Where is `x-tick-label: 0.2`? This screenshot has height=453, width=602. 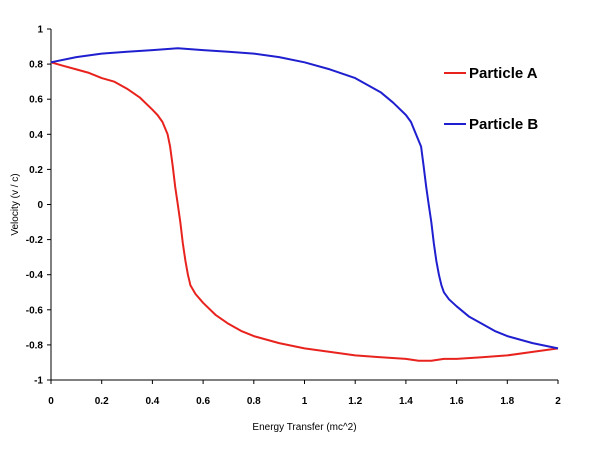
x-tick-label: 0.2 is located at coordinates (102, 401).